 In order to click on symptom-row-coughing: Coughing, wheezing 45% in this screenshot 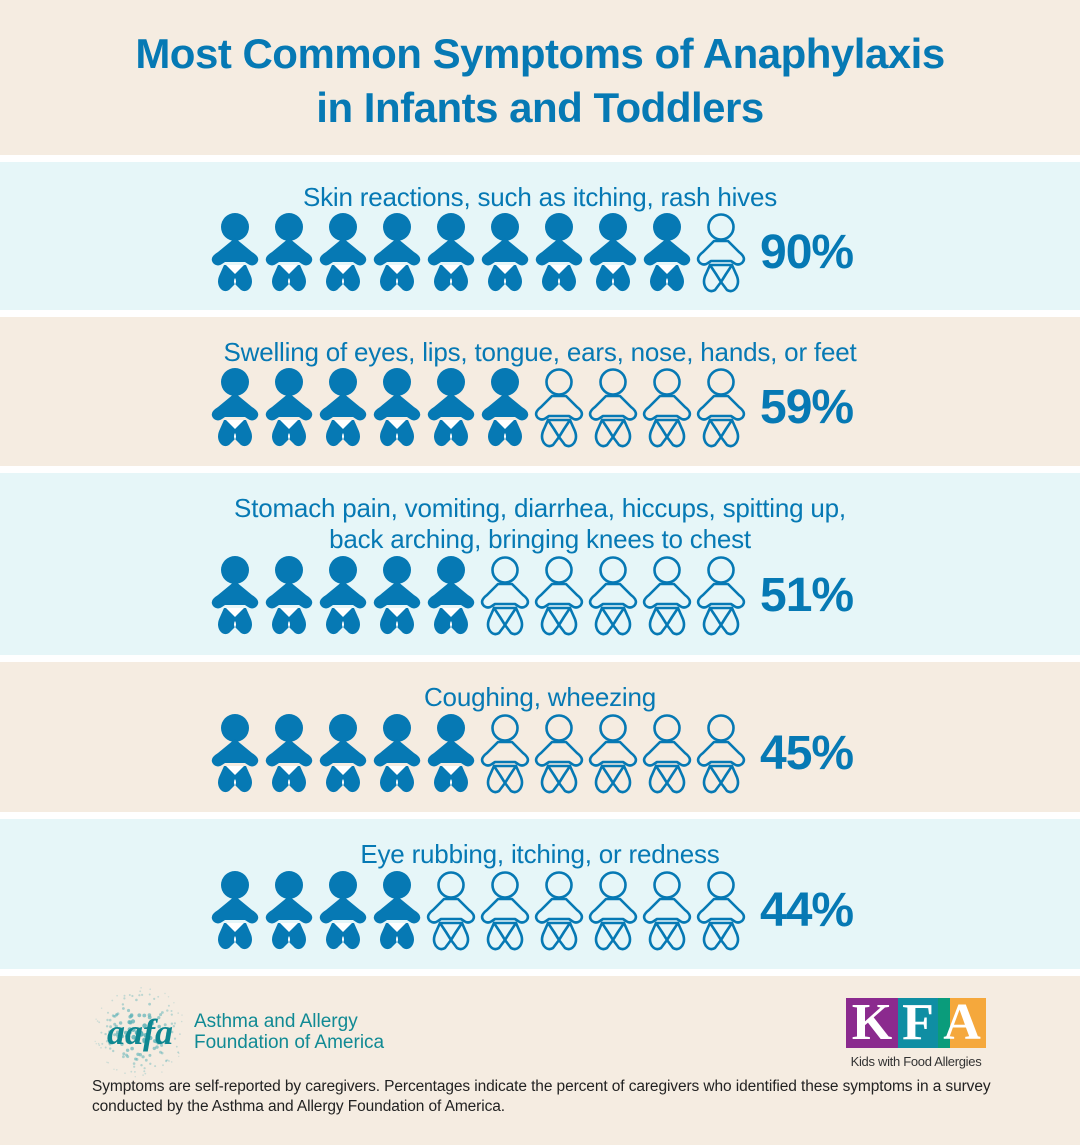, I will do `click(540, 737)`.